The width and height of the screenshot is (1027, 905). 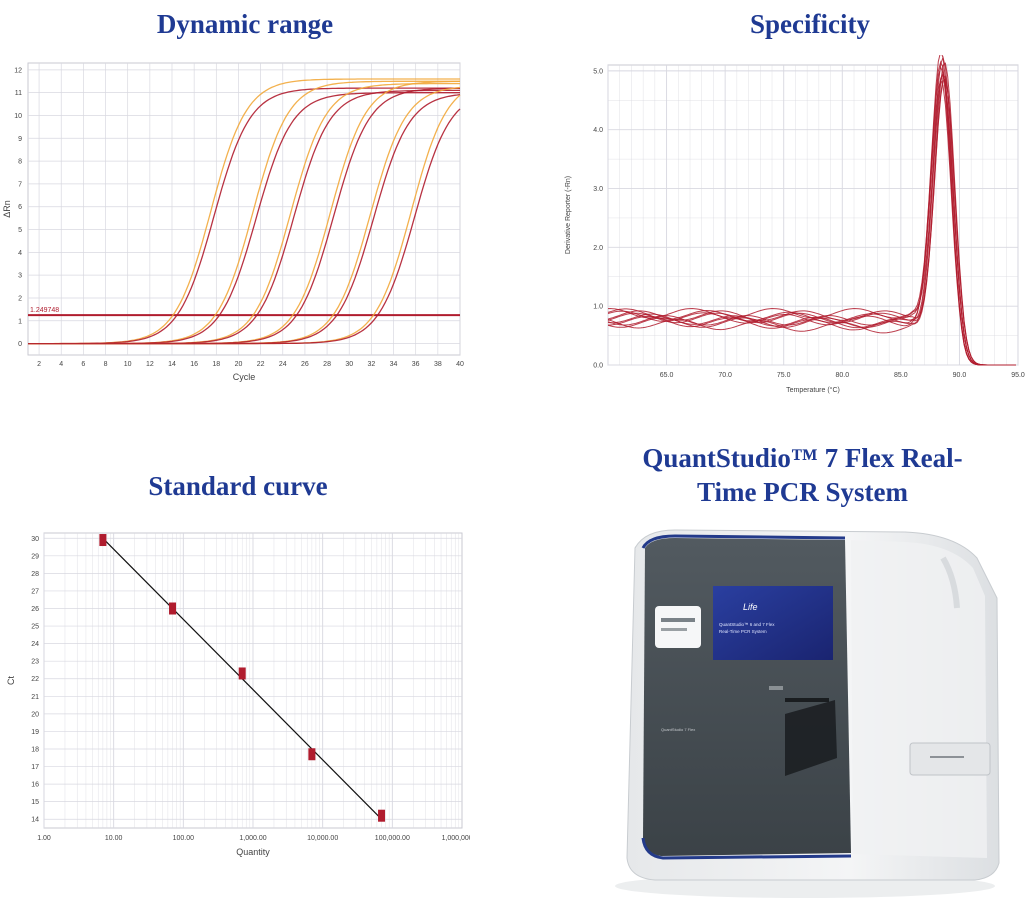 What do you see at coordinates (35, 627) in the screenshot?
I see `y-tick-label: 25` at bounding box center [35, 627].